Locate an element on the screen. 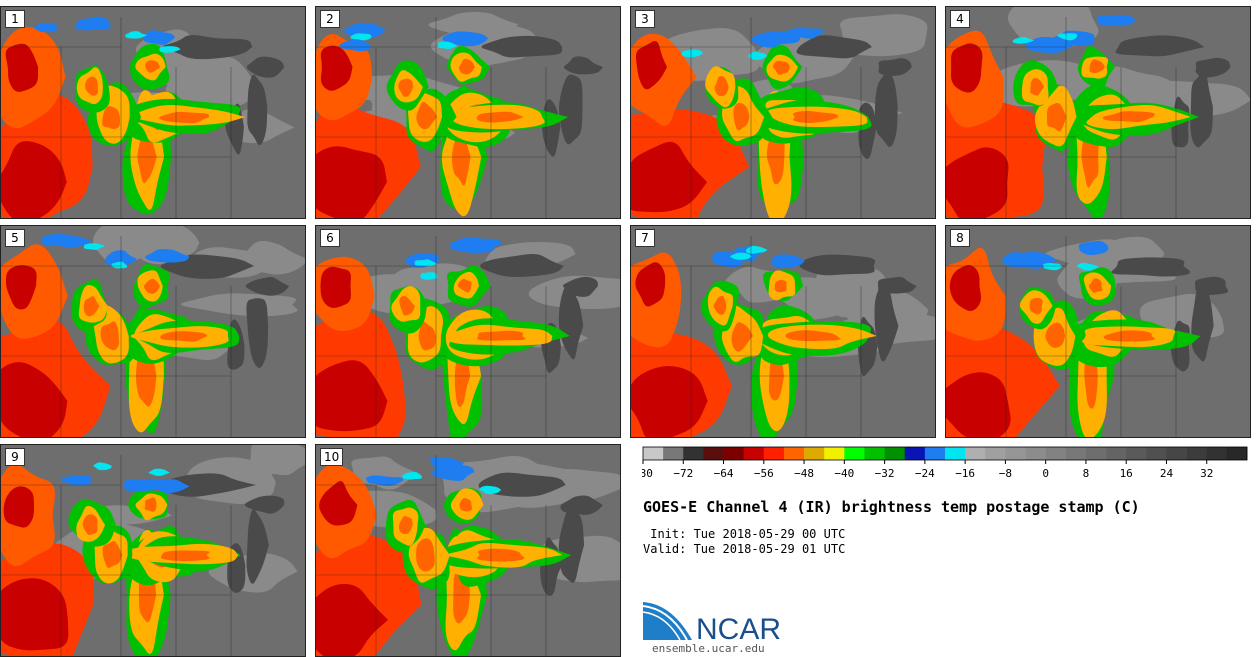  colorbar-tick-label: −40 is located at coordinates (844, 473).